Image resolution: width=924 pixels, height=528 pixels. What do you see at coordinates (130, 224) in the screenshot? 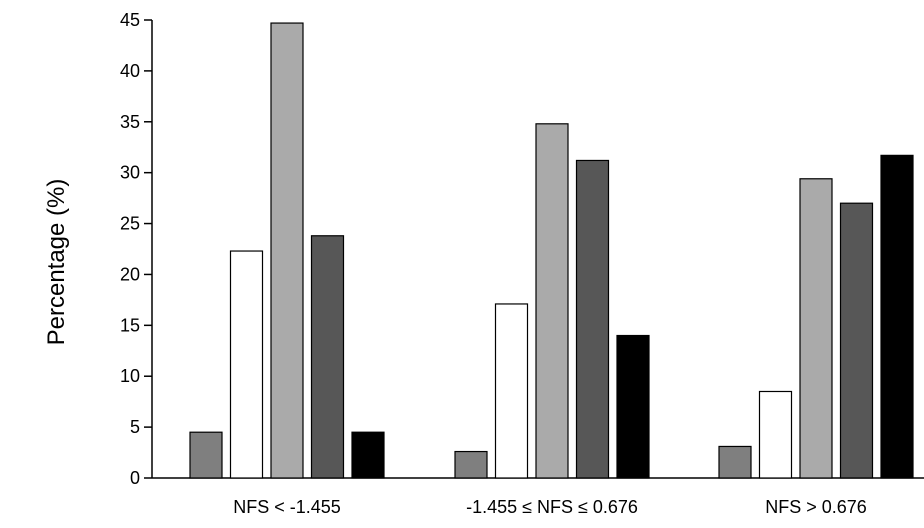
I see `y-tick-label: 25` at bounding box center [130, 224].